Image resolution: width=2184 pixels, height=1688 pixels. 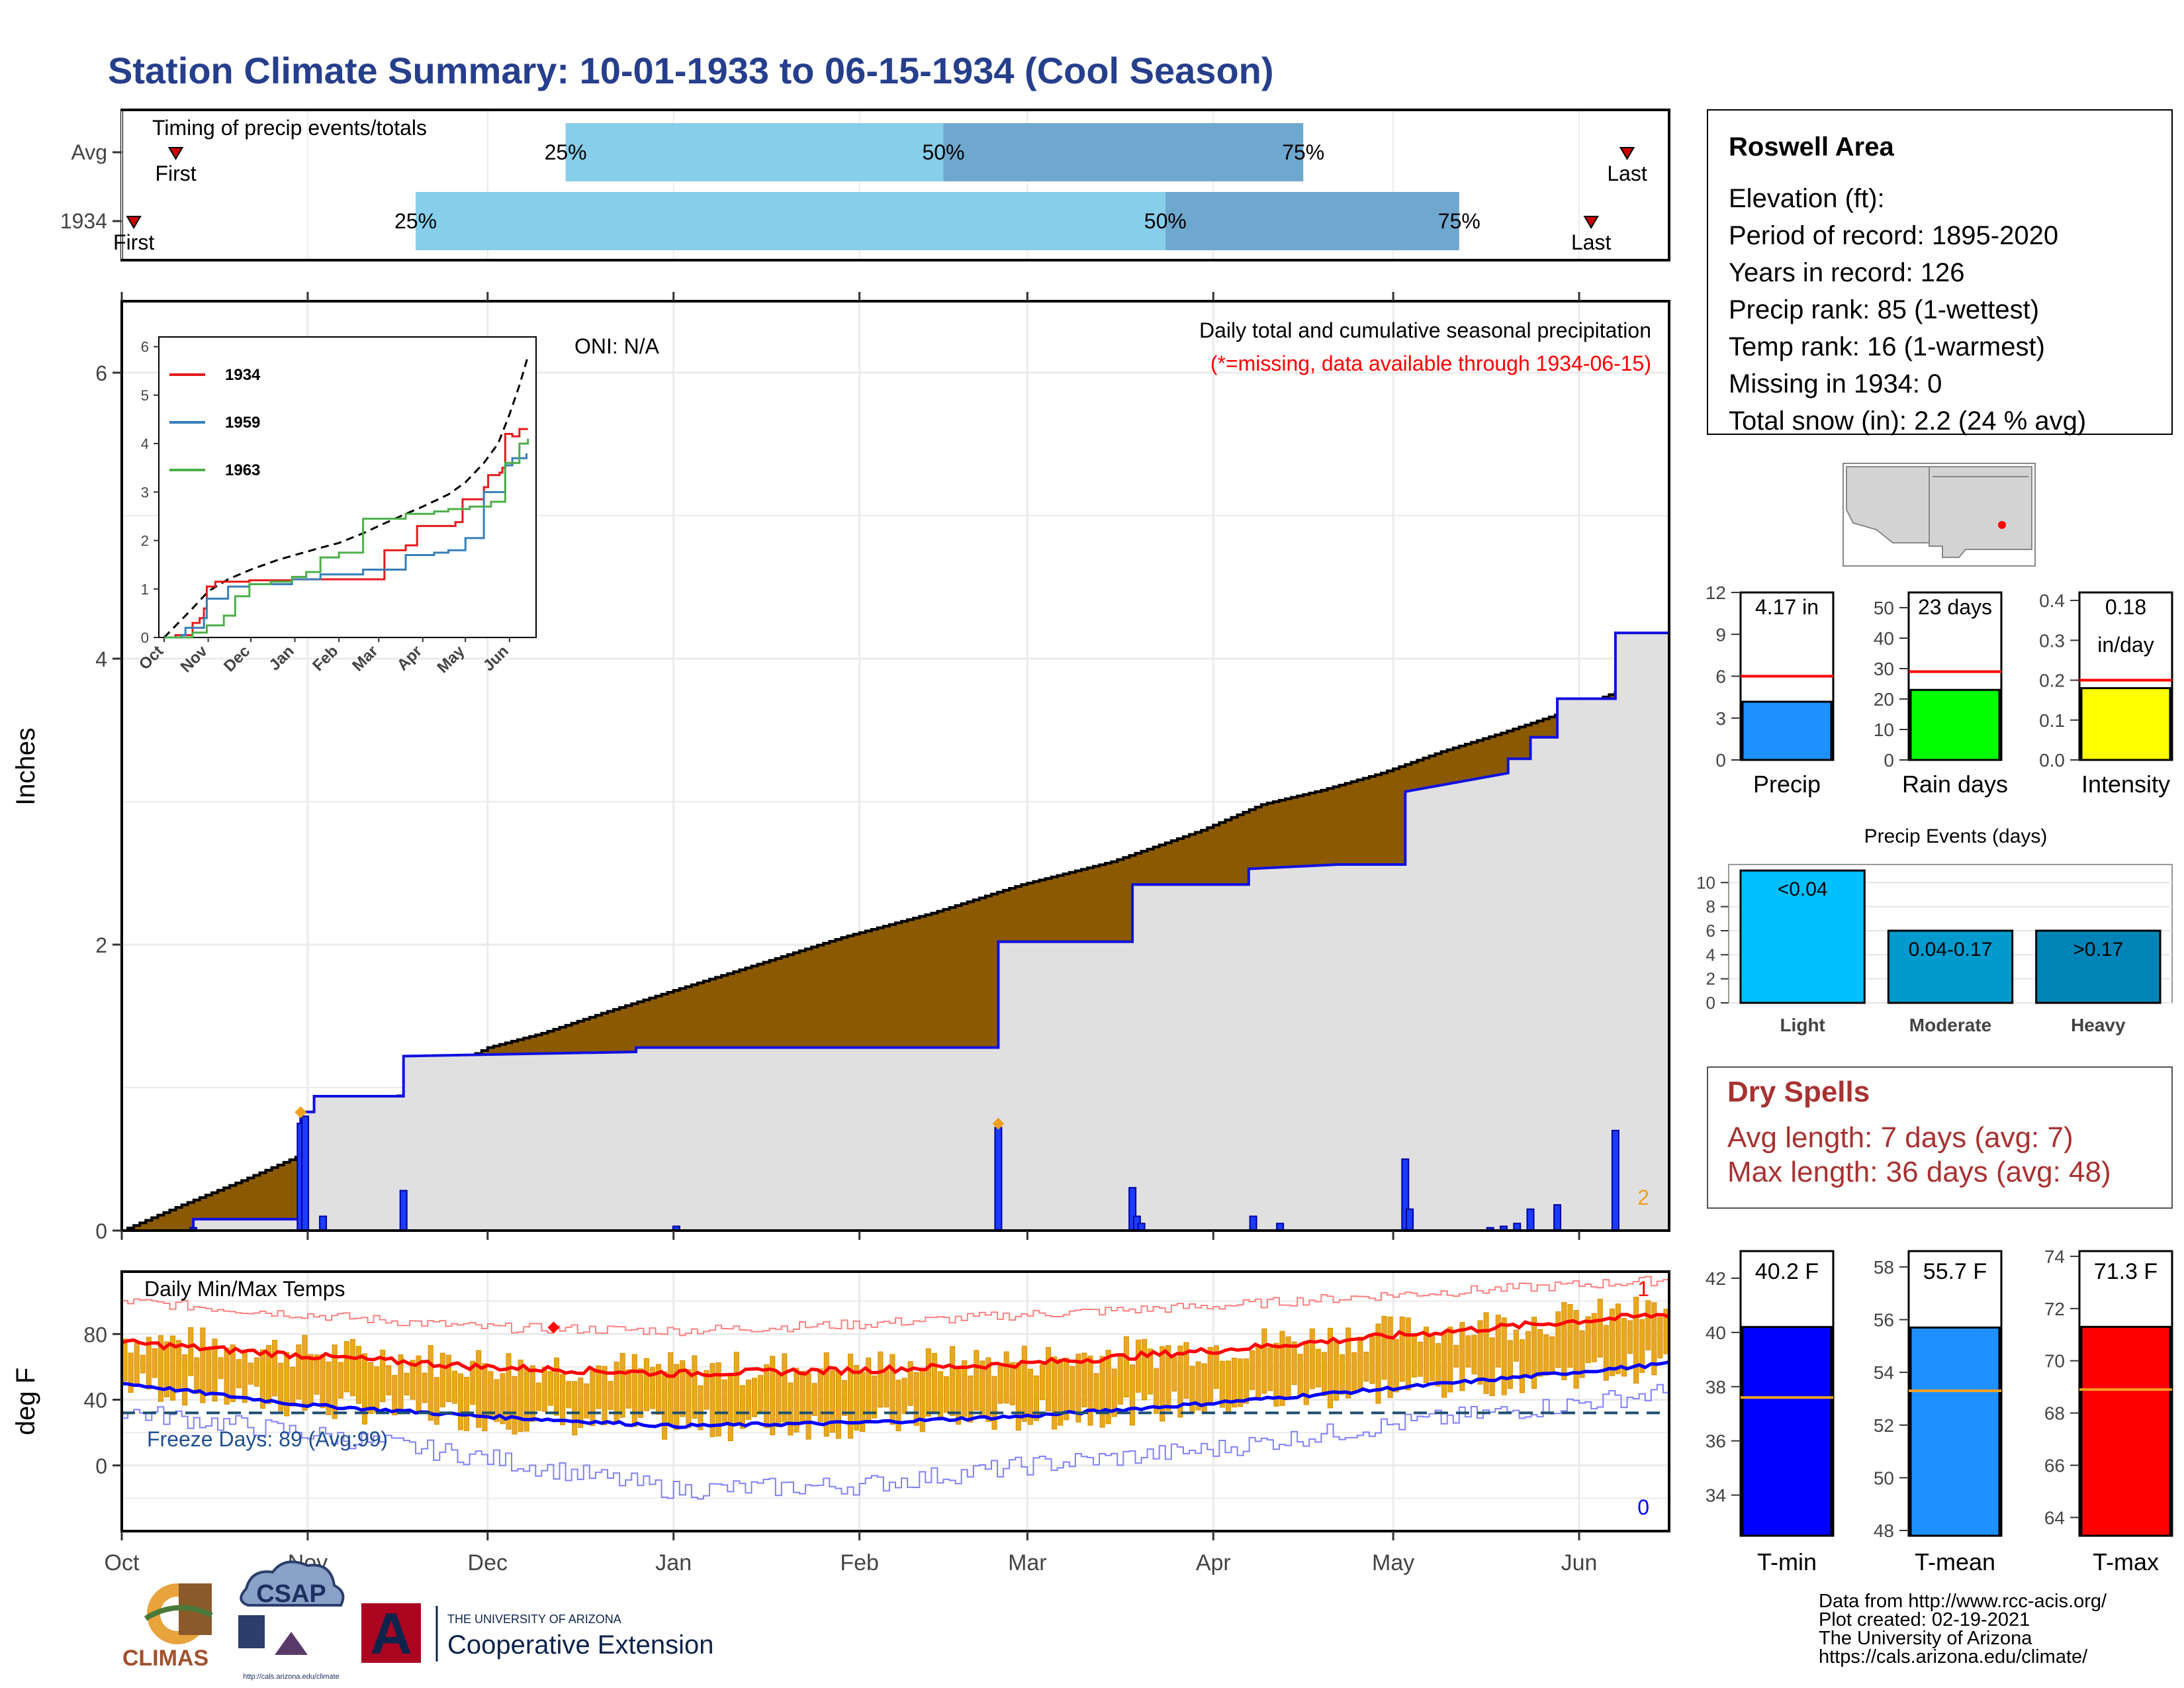 What do you see at coordinates (101, 659) in the screenshot?
I see `precip-ytick-label: 4` at bounding box center [101, 659].